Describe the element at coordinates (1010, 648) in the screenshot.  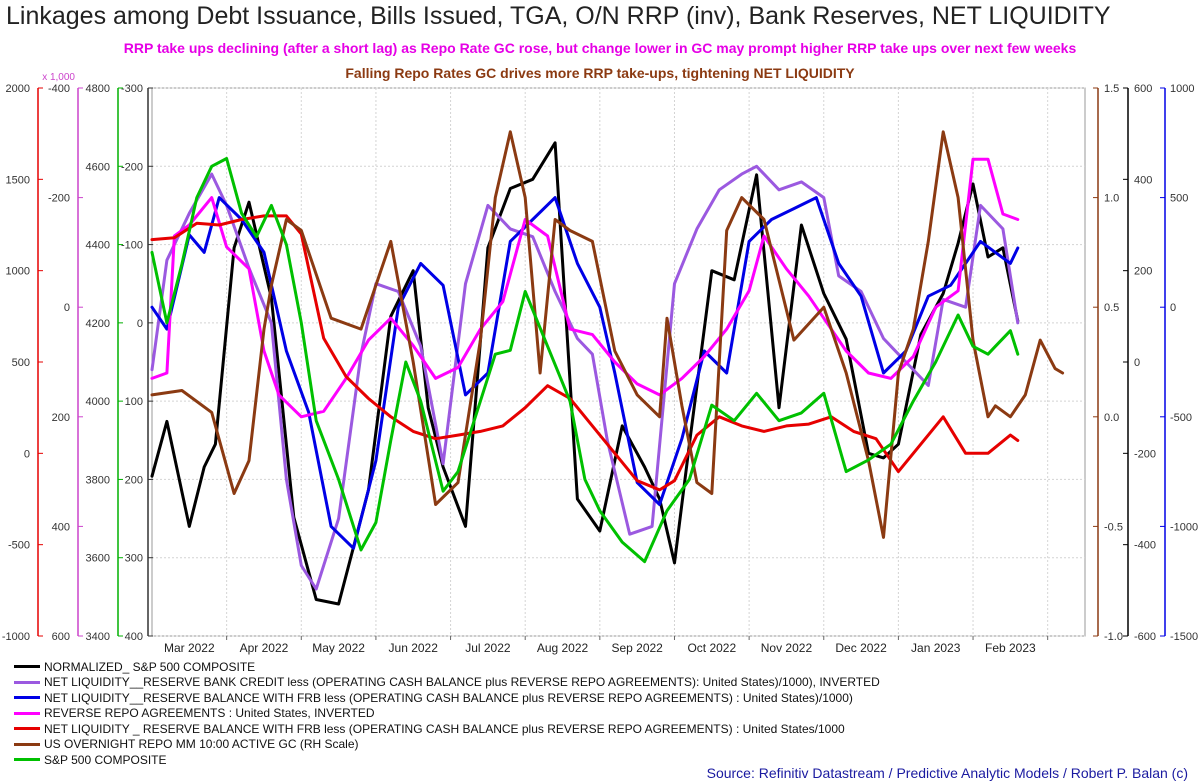
I see `x-tick-label: Feb 2023` at that location.